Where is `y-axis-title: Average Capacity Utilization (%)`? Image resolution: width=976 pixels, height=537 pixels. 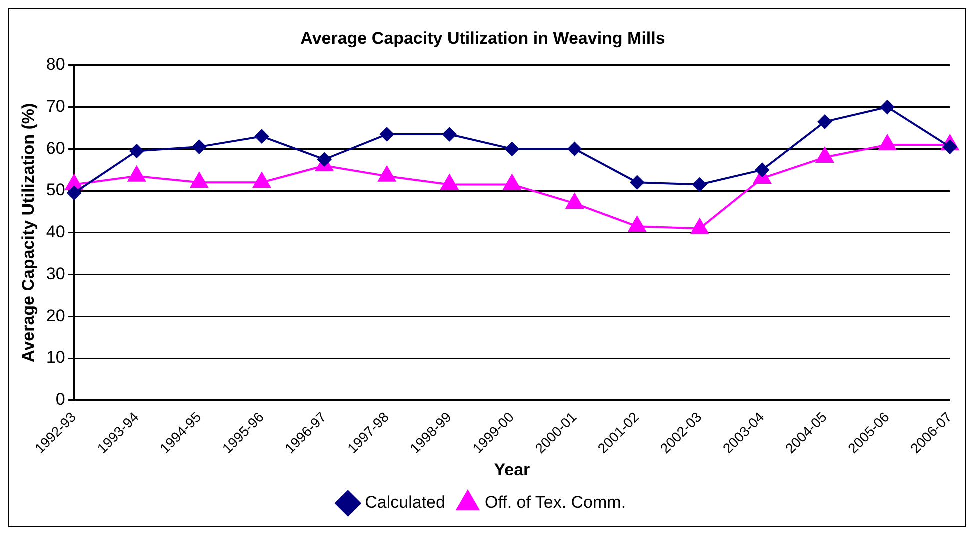
y-axis-title: Average Capacity Utilization (%) is located at coordinates (28, 232).